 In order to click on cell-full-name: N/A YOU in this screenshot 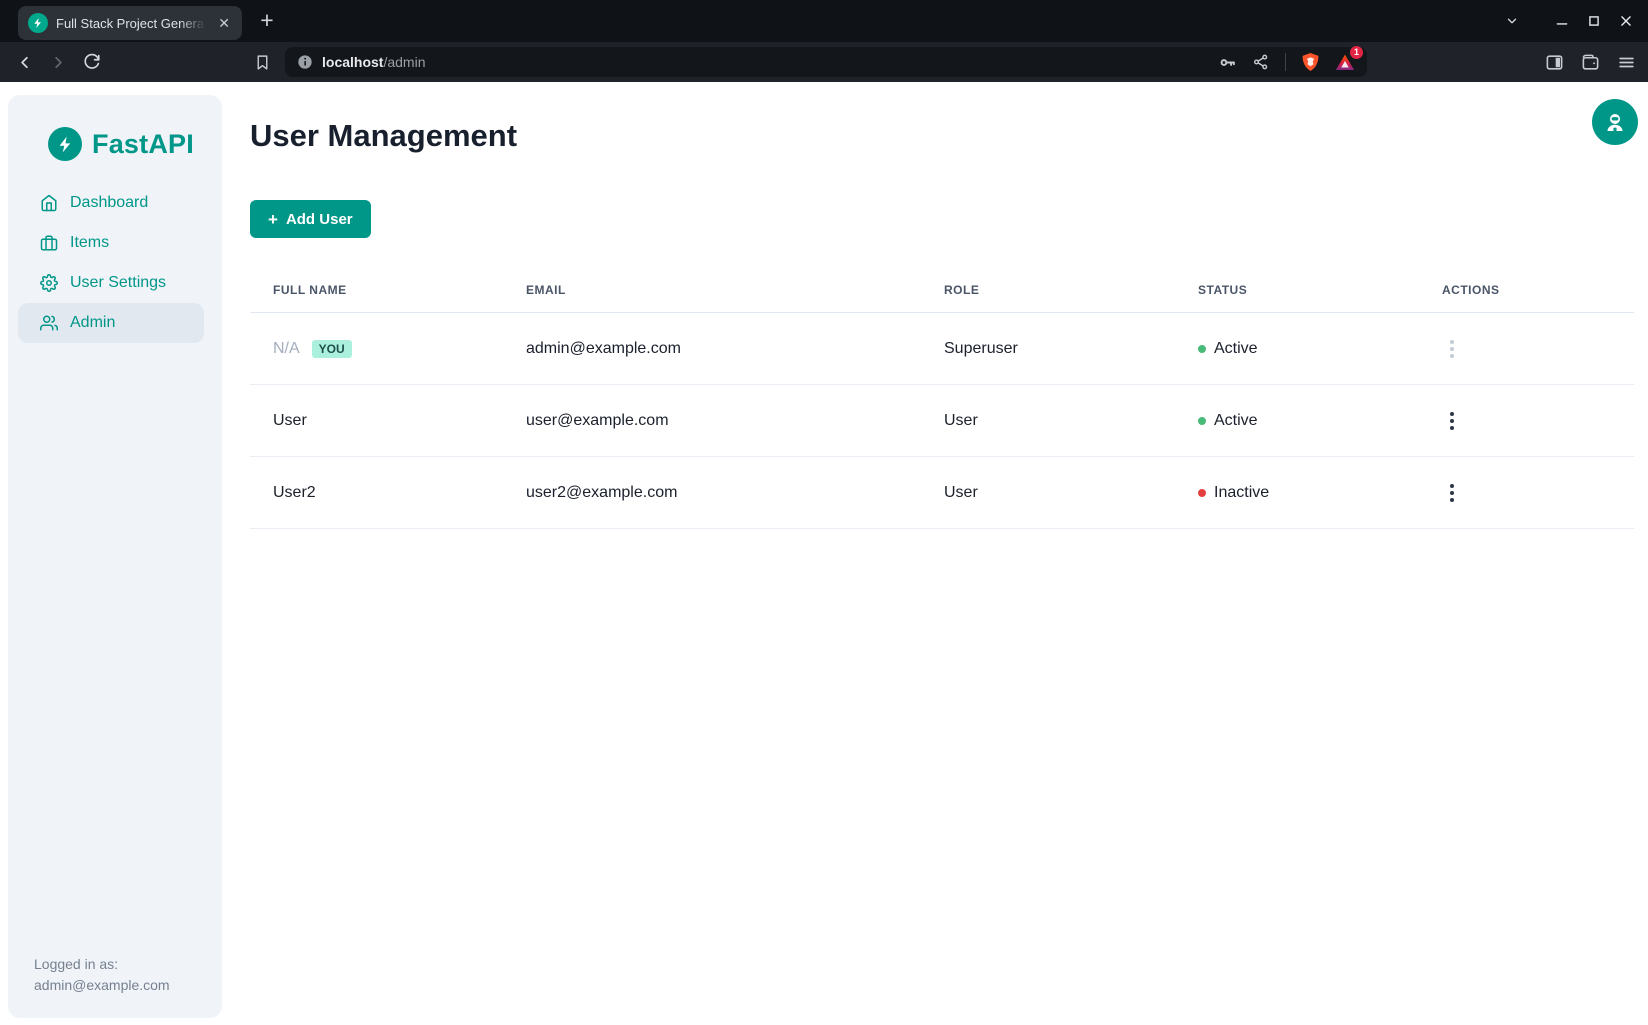, I will do `click(376, 348)`.